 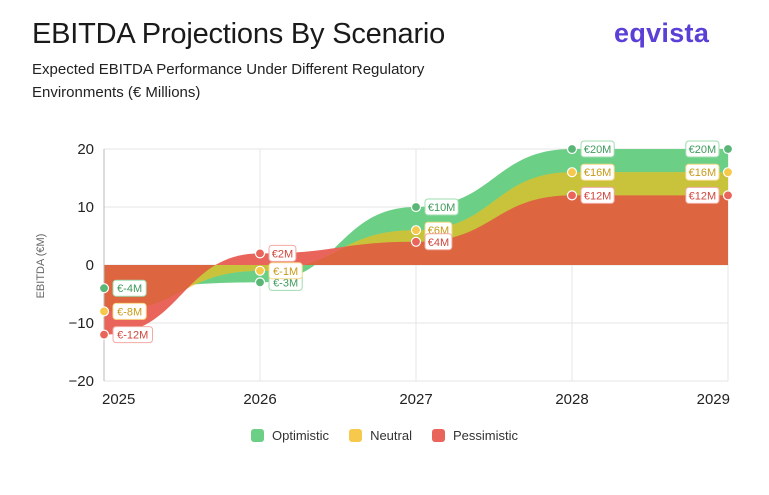 I want to click on y-tick-label: 0, so click(x=90, y=265).